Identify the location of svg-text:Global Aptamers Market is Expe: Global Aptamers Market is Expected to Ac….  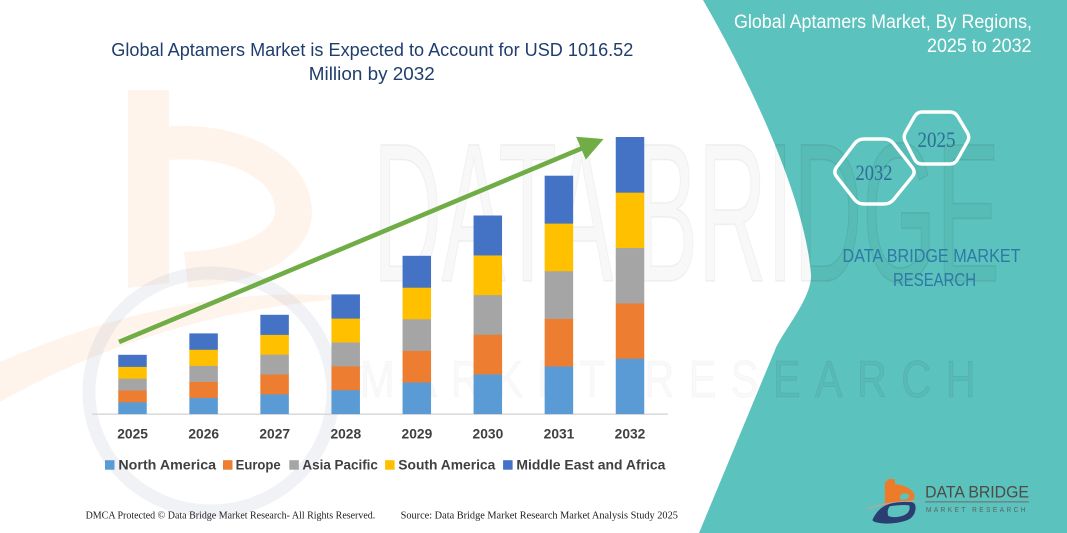
(372, 49).